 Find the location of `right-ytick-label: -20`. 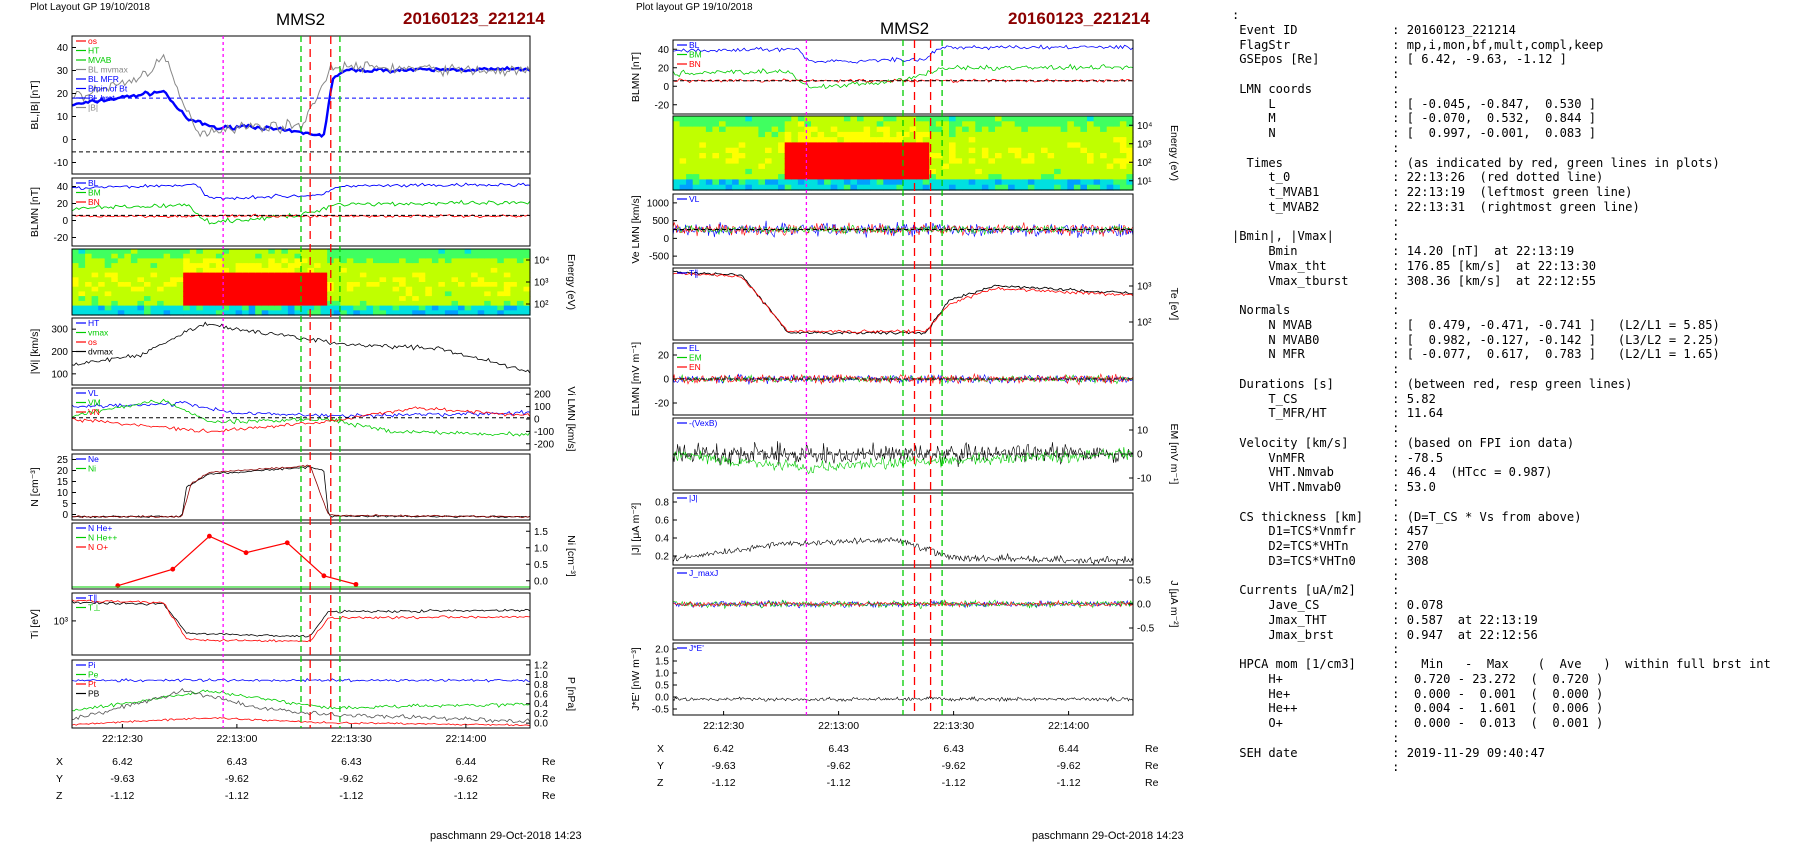

right-ytick-label: -20 is located at coordinates (662, 404).